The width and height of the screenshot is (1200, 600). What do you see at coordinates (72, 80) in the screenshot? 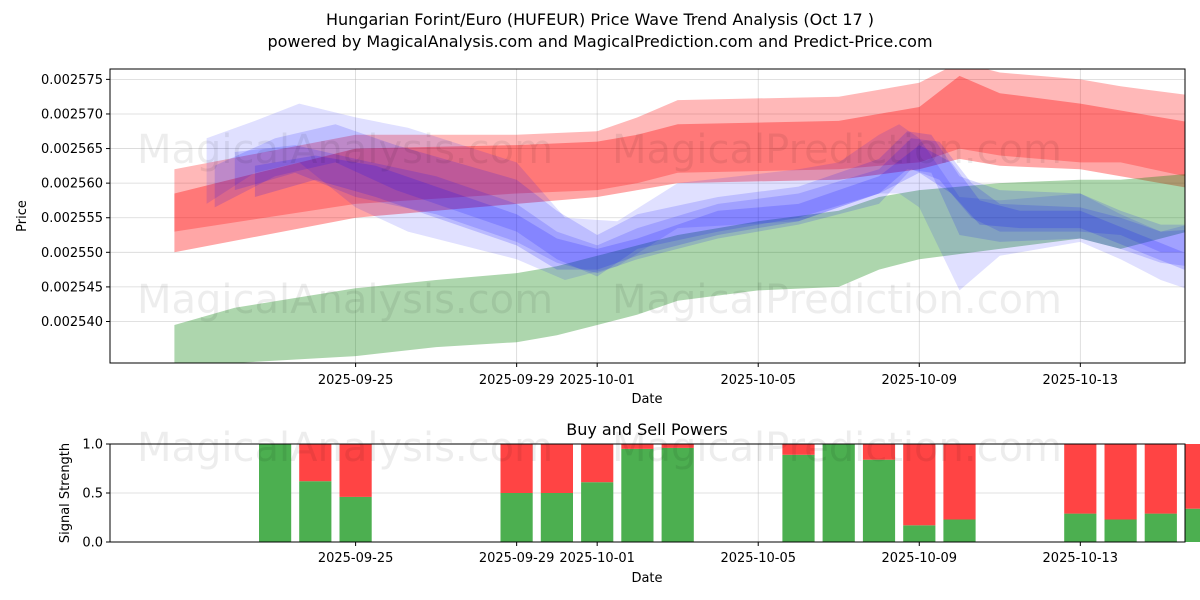
I see `y-tick-label: 0.002575` at bounding box center [72, 80].